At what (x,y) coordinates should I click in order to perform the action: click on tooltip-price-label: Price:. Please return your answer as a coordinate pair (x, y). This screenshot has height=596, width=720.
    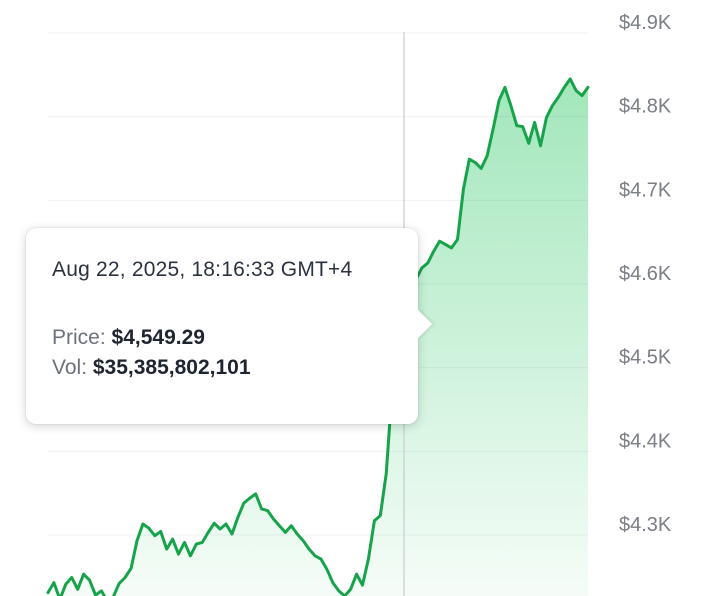
    Looking at the image, I should click on (79, 337).